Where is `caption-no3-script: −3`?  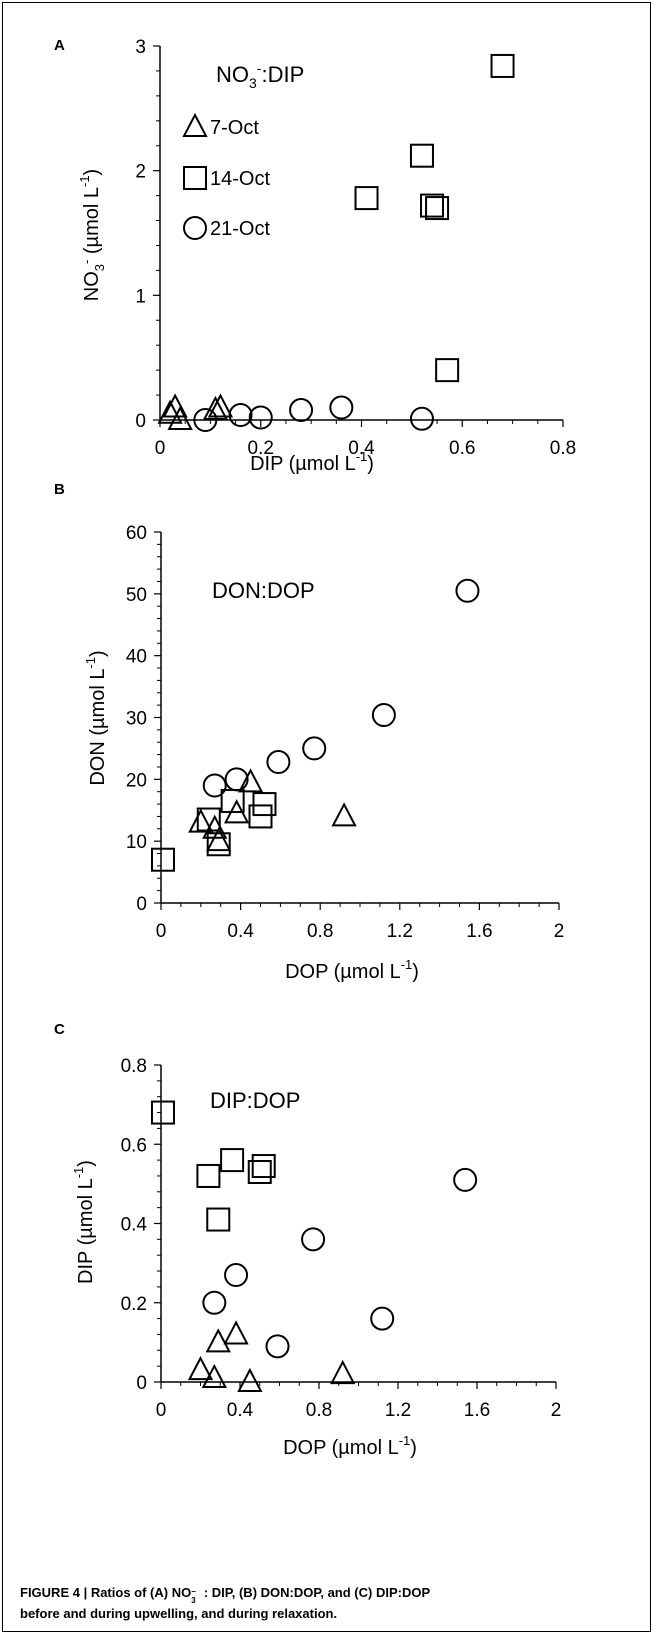
caption-no3-script: −3 is located at coordinates (195, 1596).